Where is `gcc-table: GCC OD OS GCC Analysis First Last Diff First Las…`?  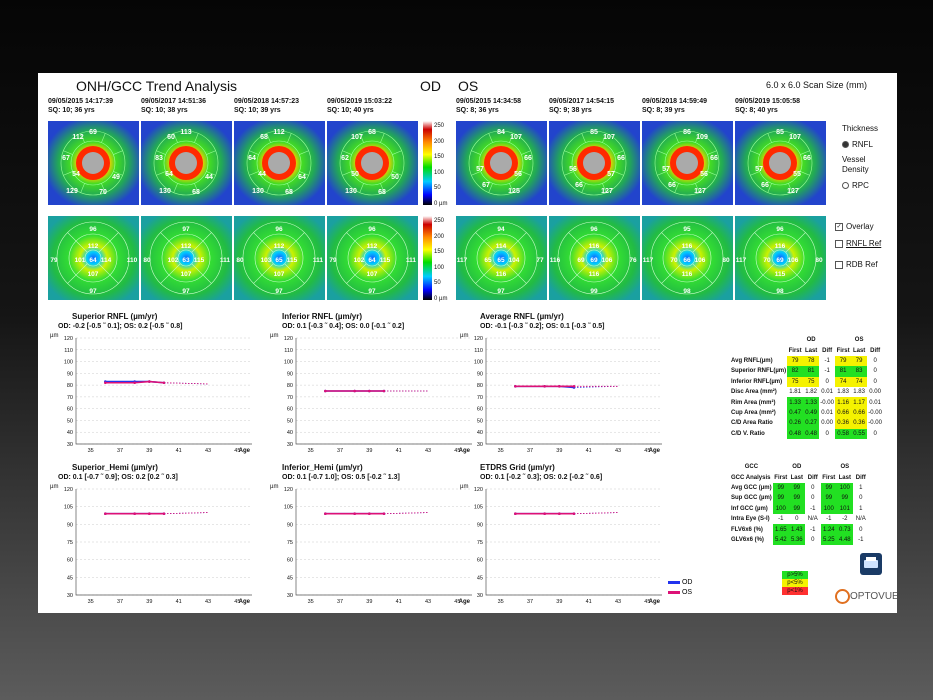
gcc-table: GCC OD OS GCC Analysis First Last Diff First Las… is located at coordinates (799, 504).